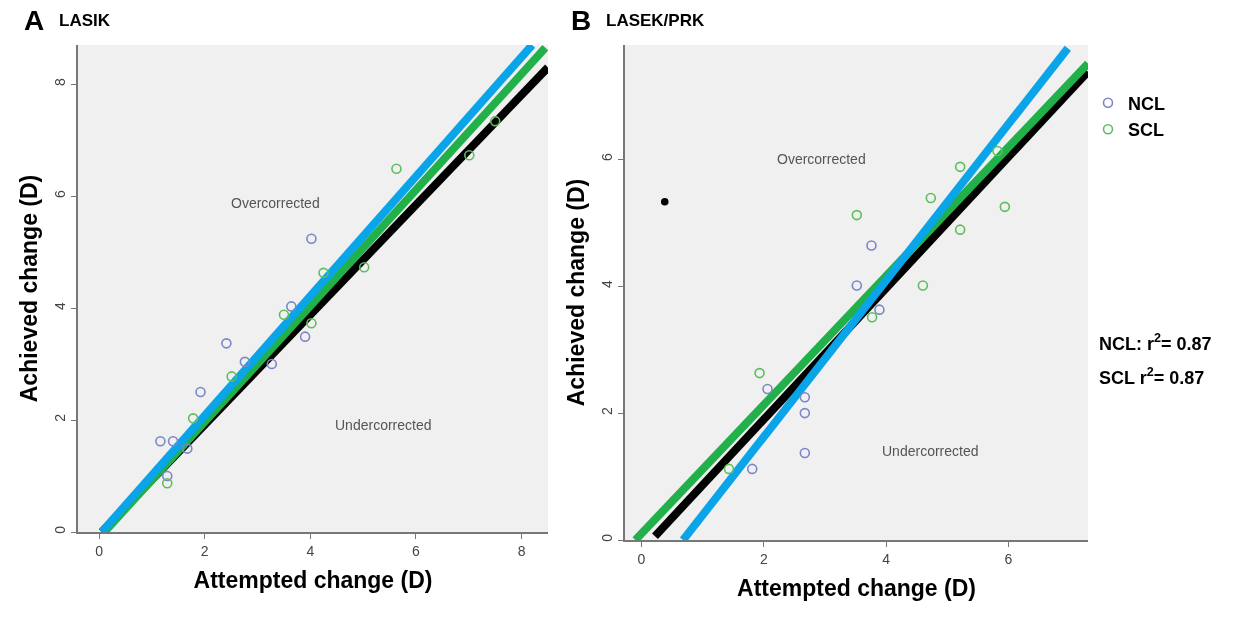 This screenshot has height=624, width=1256. Describe the element at coordinates (581, 20) in the screenshot. I see `chart-title: B` at that location.